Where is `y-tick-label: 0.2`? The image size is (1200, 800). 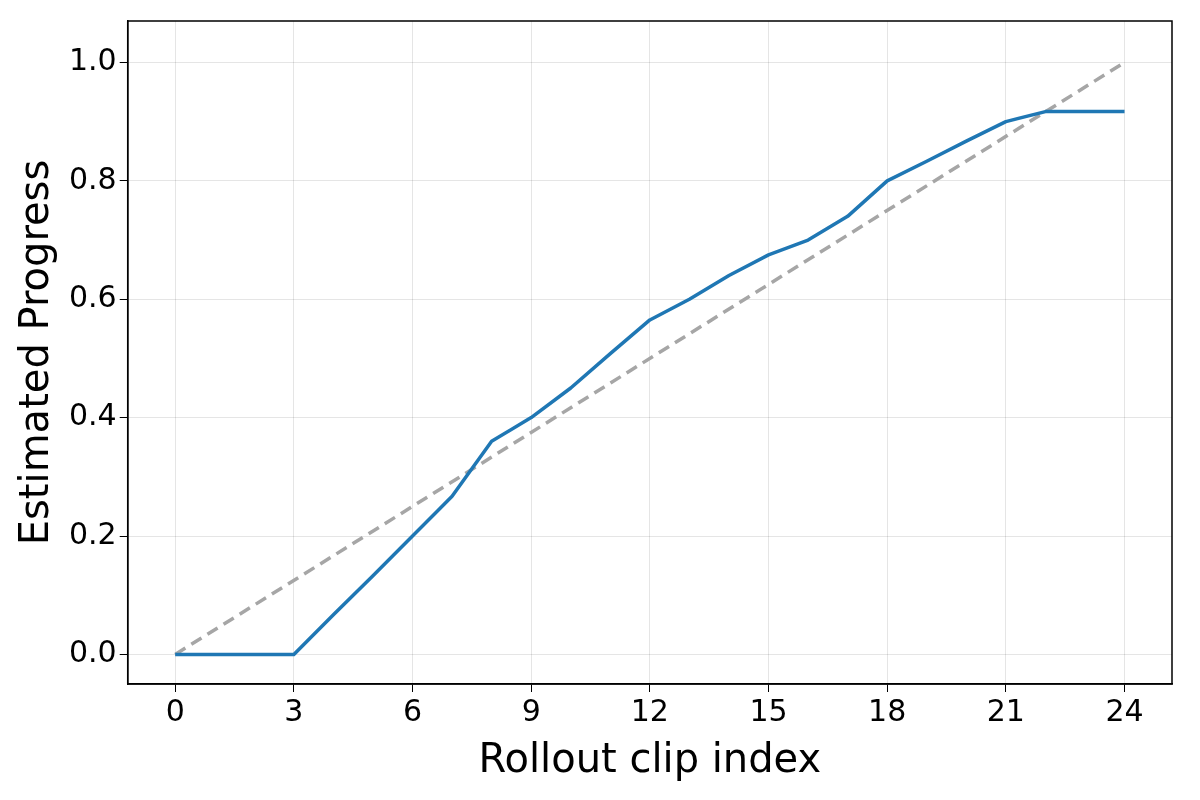
y-tick-label: 0.2 is located at coordinates (92, 533).